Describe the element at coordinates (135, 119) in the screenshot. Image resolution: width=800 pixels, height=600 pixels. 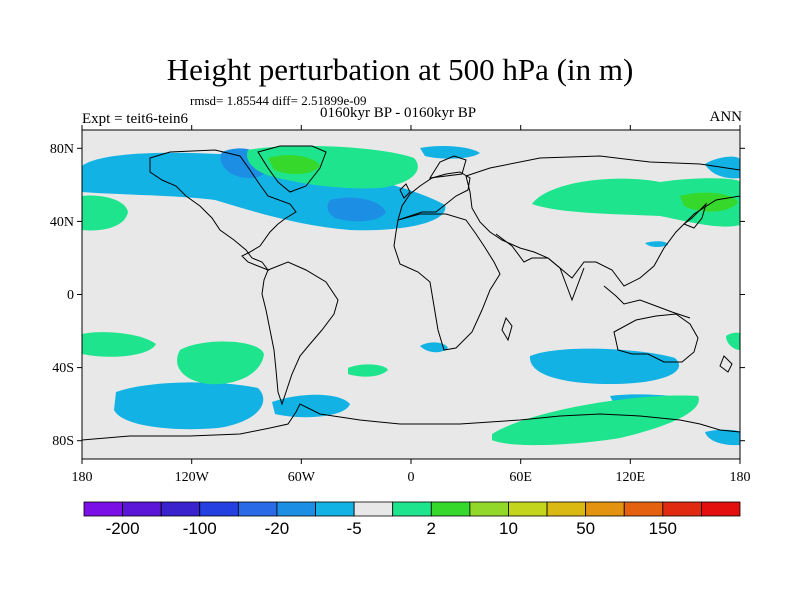
I see `experiment-label: Expt = teit6-tein6` at that location.